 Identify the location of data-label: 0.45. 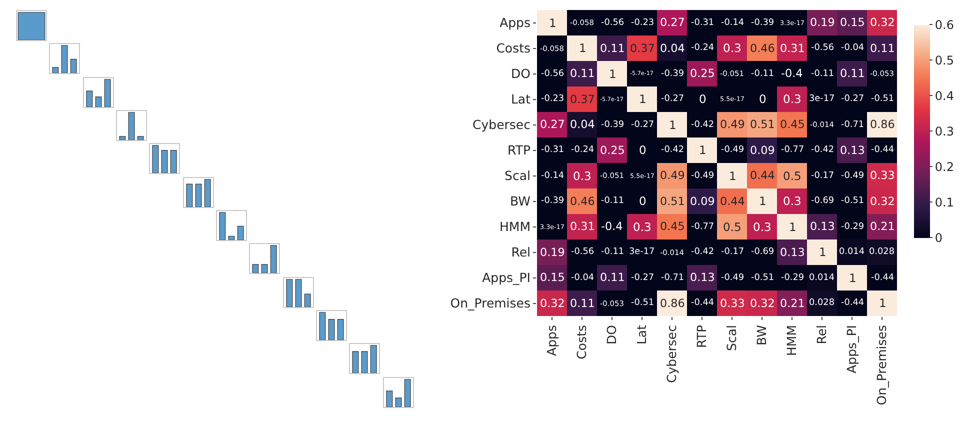
(792, 124).